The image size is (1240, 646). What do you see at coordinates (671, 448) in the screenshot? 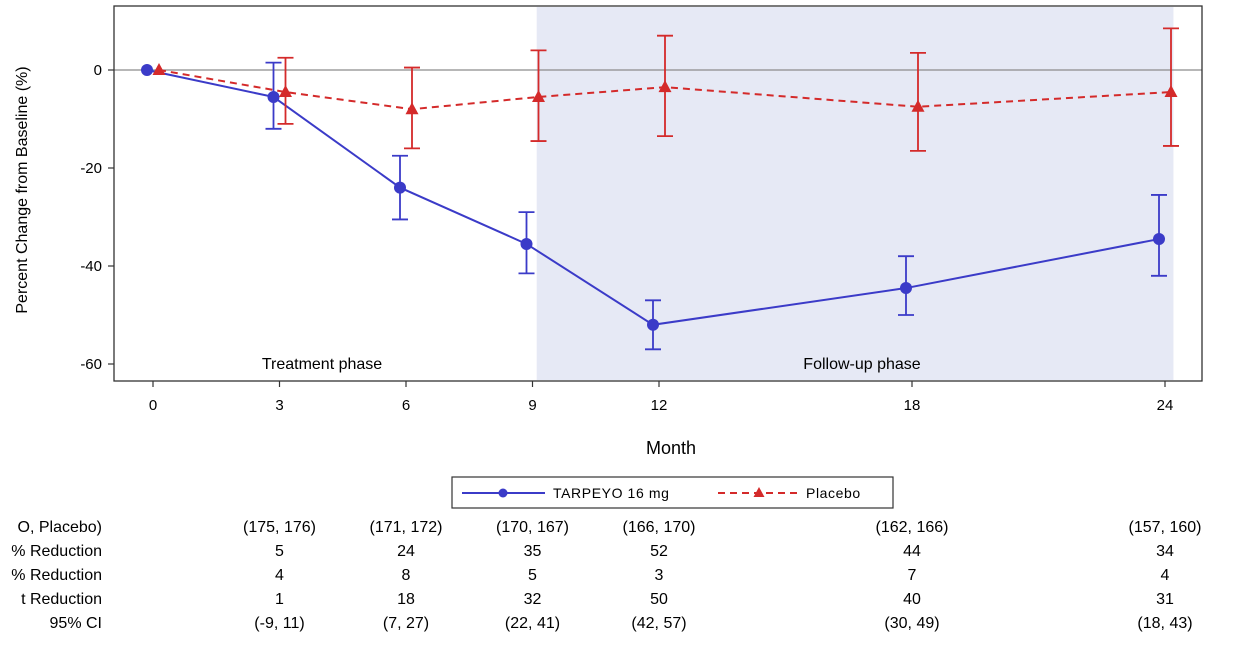
I see `x-axis-title: Month` at bounding box center [671, 448].